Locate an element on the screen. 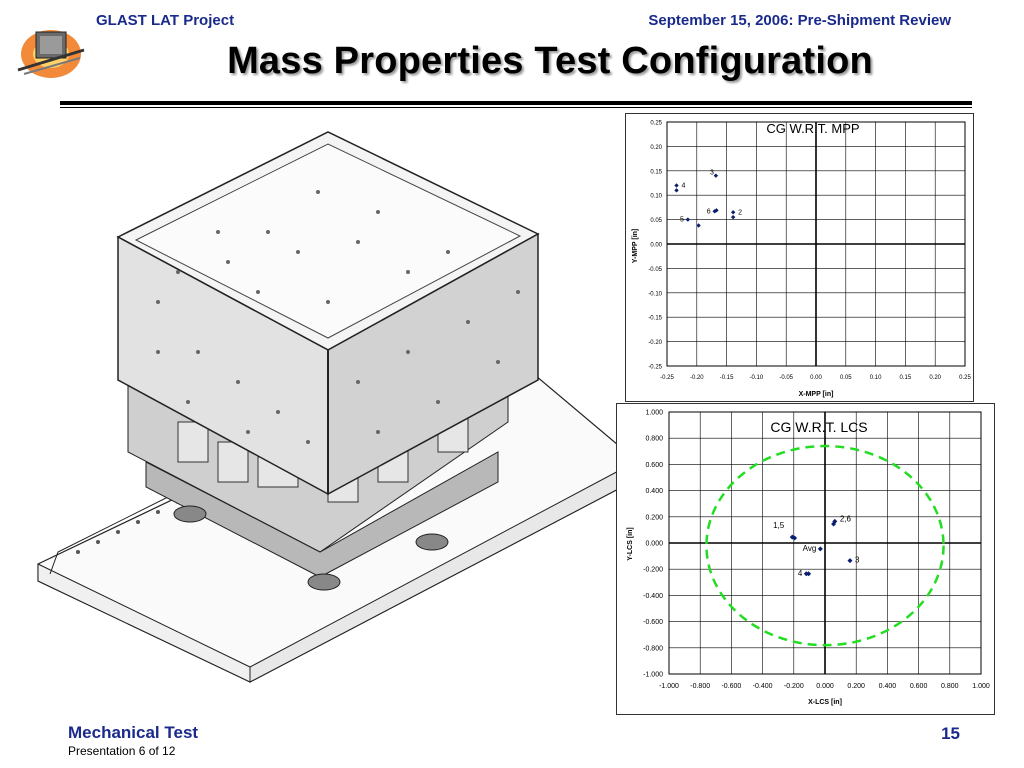 Image resolution: width=1024 pixels, height=768 pixels. x-tick-label: 0.00 is located at coordinates (816, 378).